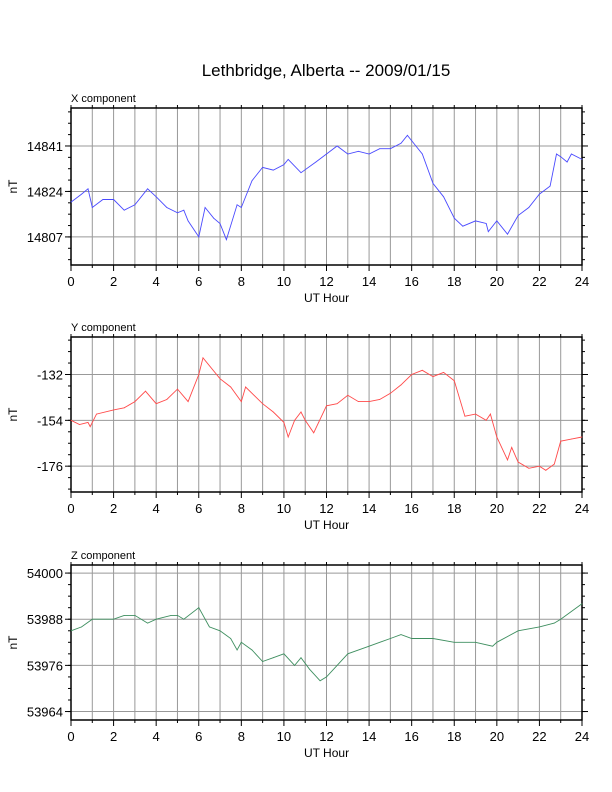 This screenshot has width=612, height=792. What do you see at coordinates (369, 281) in the screenshot?
I see `x-tick-label: 14` at bounding box center [369, 281].